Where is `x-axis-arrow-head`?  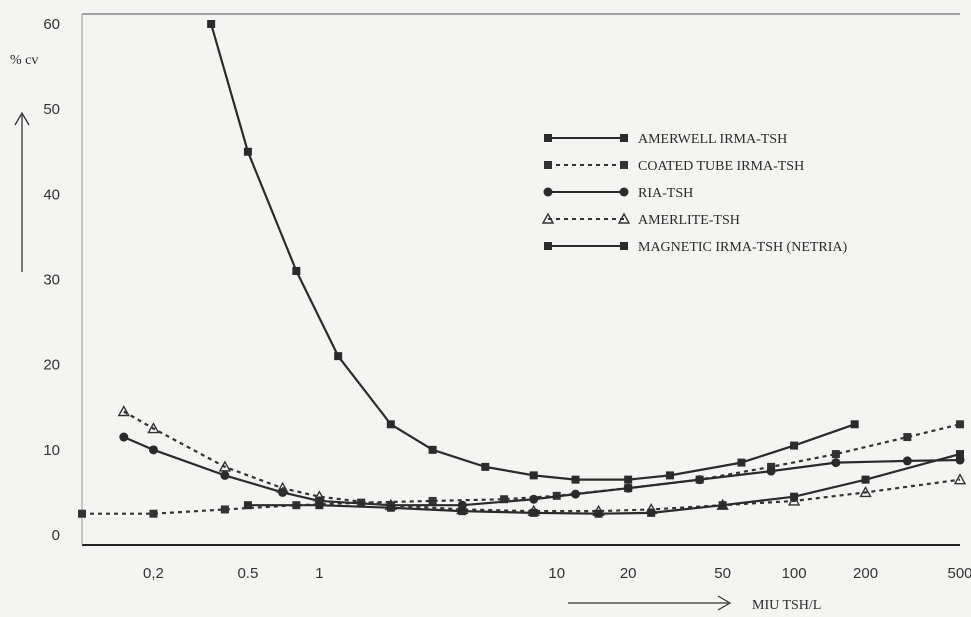 x-axis-arrow-head is located at coordinates (724, 603).